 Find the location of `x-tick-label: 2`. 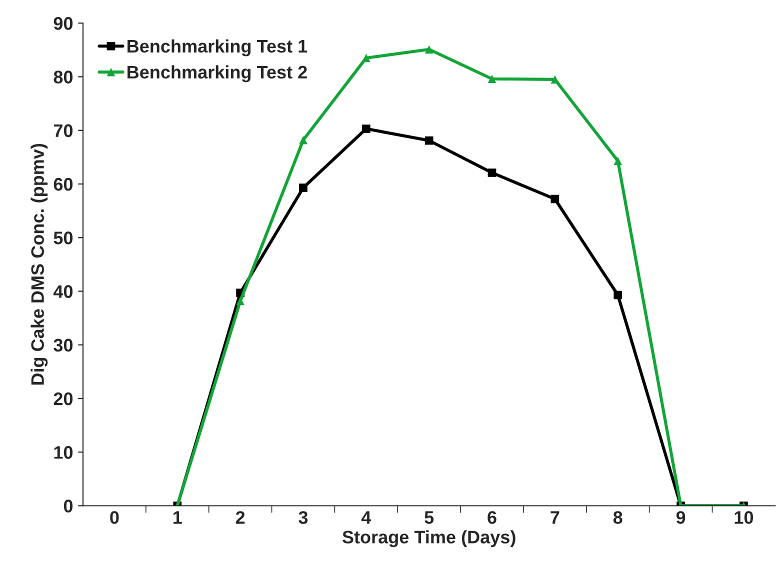

x-tick-label: 2 is located at coordinates (240, 517).